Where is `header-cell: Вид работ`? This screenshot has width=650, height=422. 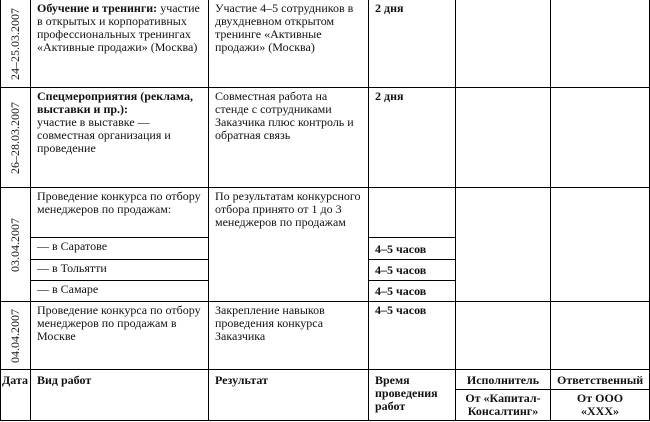 header-cell: Вид работ is located at coordinates (120, 395).